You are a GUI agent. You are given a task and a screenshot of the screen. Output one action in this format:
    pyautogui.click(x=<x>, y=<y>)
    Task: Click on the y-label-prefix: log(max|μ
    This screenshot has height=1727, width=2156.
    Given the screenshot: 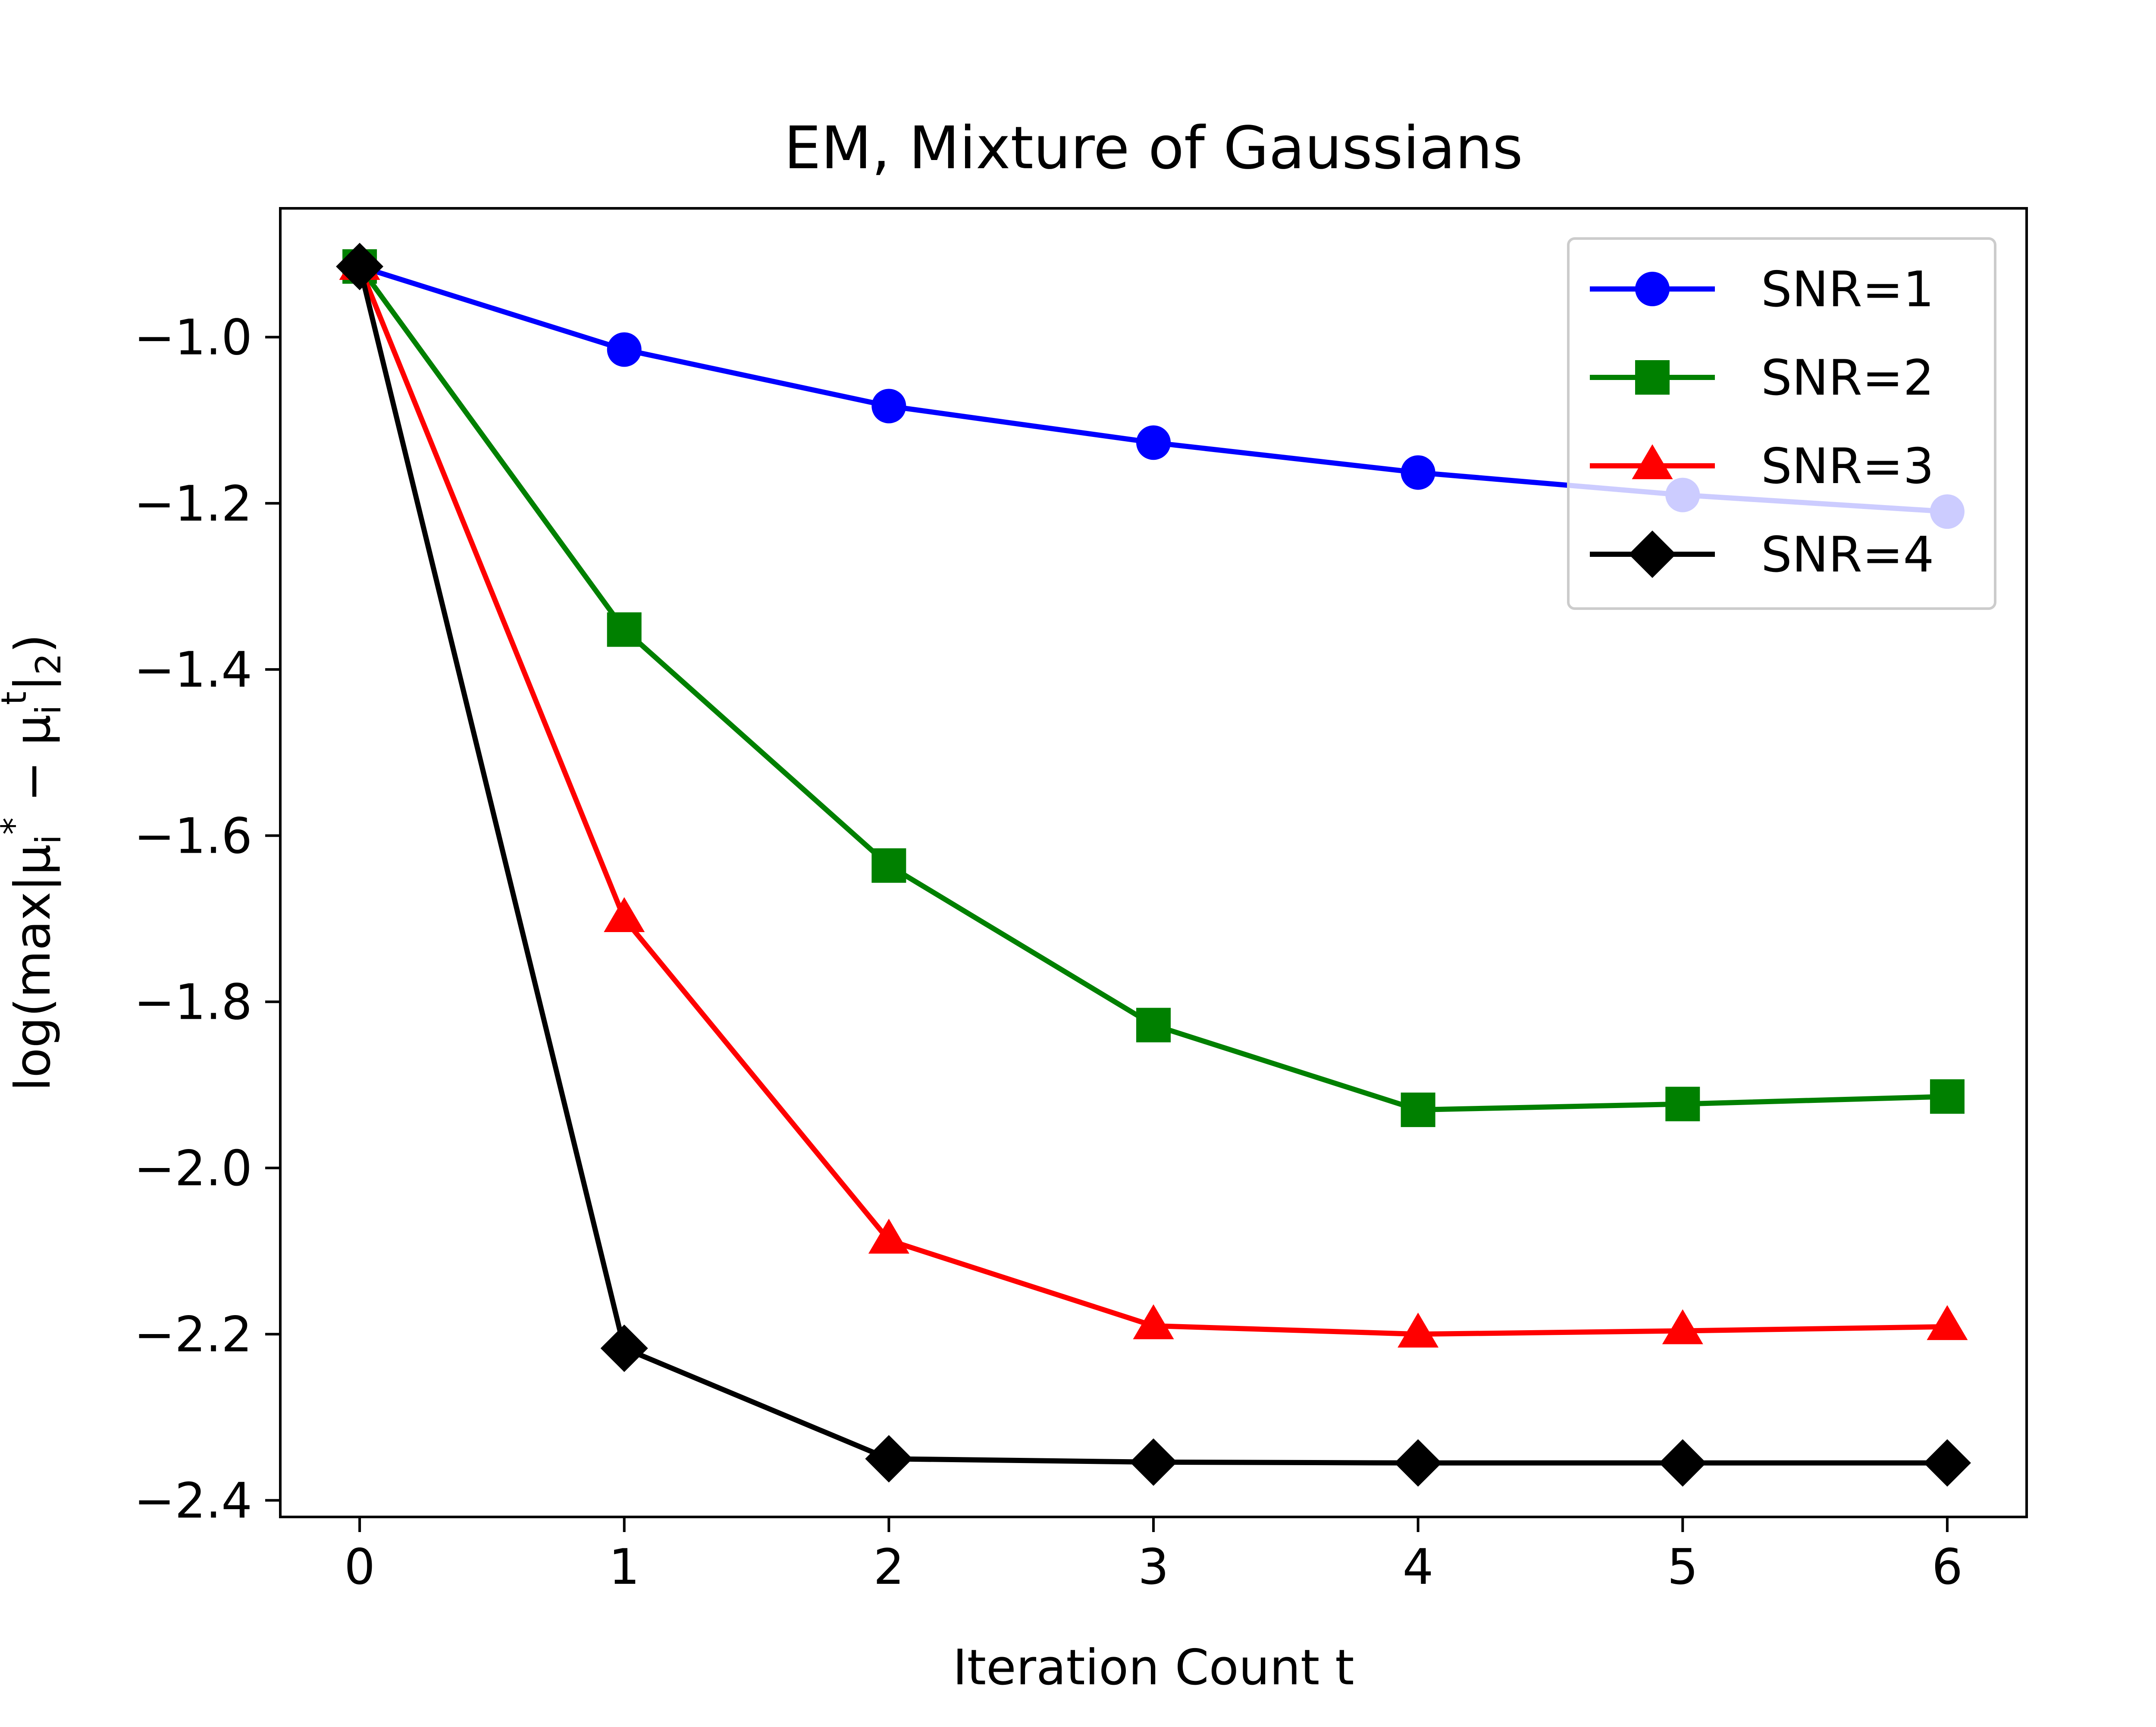 What is the action you would take?
    pyautogui.click(x=32, y=967)
    